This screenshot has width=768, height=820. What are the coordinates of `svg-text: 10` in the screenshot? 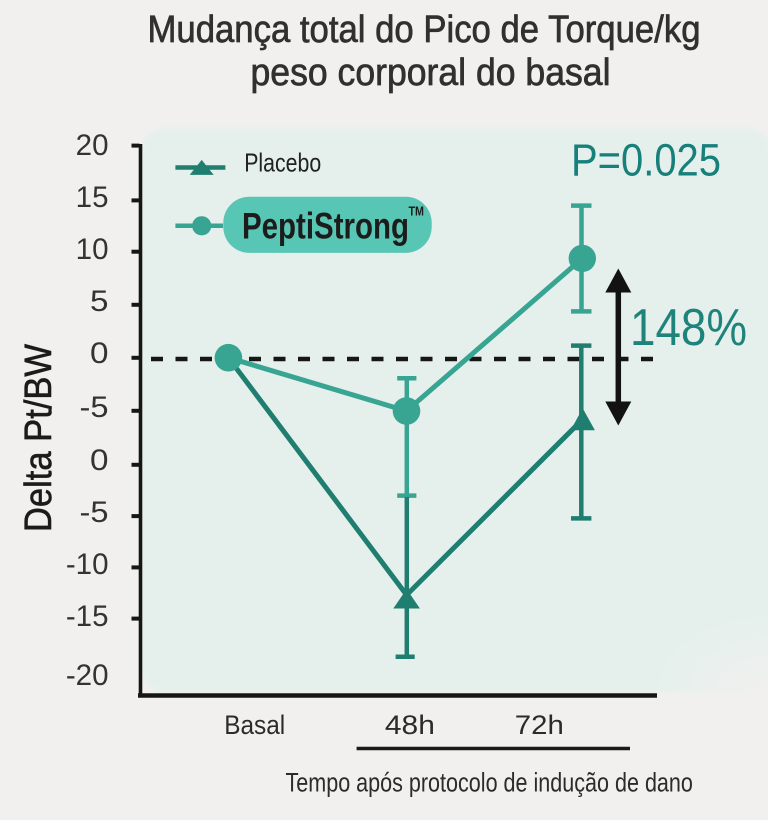 It's located at (92, 249).